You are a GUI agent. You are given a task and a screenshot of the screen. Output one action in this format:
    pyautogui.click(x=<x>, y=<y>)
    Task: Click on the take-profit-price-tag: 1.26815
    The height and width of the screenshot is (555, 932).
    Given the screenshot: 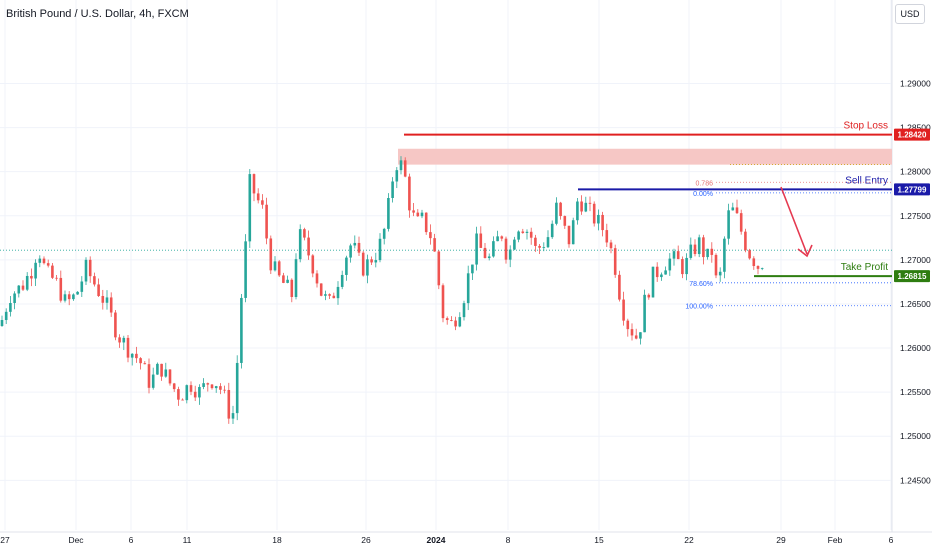 What is the action you would take?
    pyautogui.click(x=912, y=276)
    